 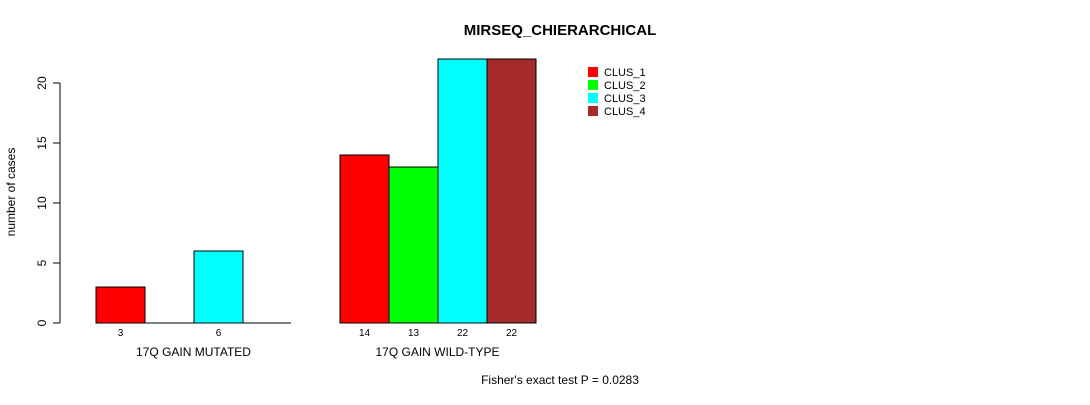 I want to click on bar-count-label: 6, so click(x=219, y=333).